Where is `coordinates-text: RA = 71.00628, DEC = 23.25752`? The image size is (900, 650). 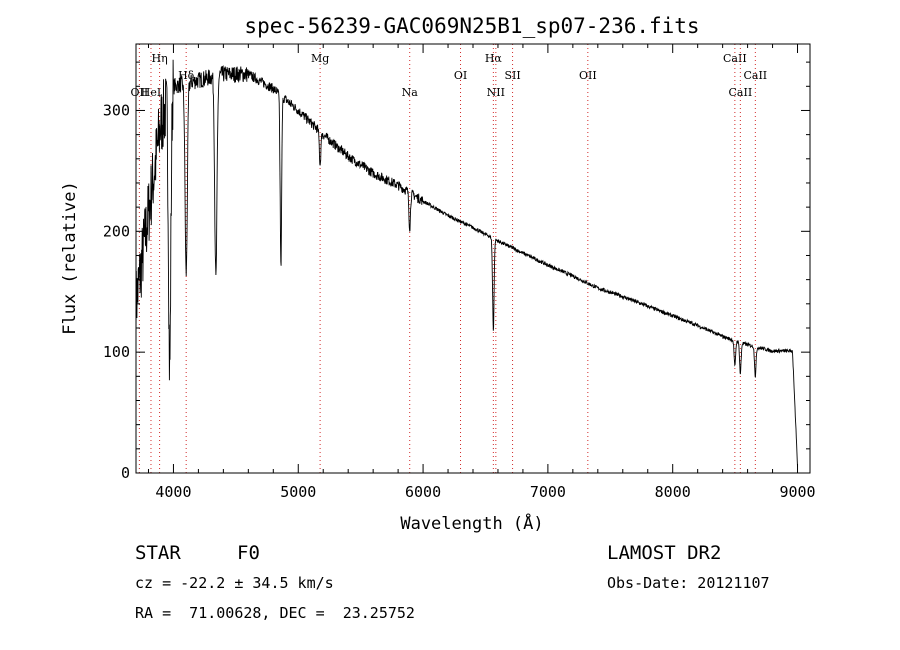 coordinates-text: RA = 71.00628, DEC = 23.25752 is located at coordinates (275, 613).